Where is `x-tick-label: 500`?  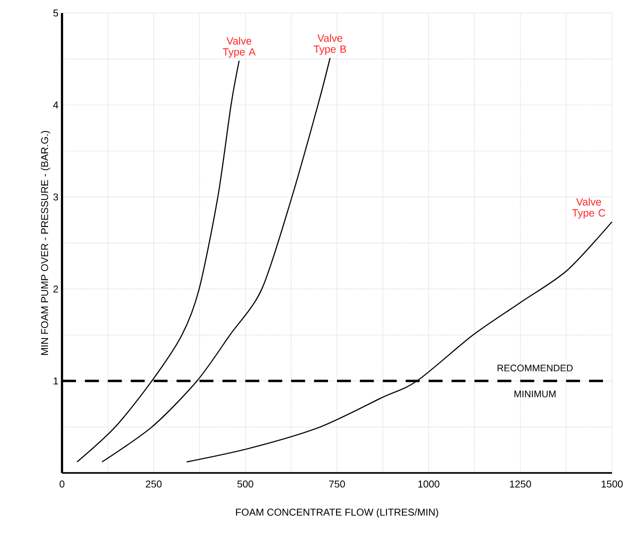 x-tick-label: 500 is located at coordinates (245, 484).